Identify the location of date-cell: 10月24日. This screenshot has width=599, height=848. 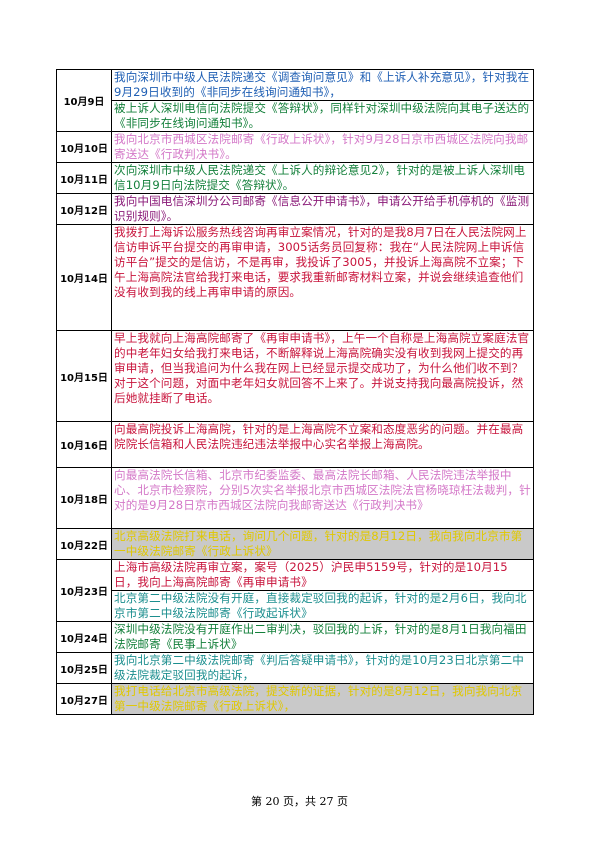
(84, 637).